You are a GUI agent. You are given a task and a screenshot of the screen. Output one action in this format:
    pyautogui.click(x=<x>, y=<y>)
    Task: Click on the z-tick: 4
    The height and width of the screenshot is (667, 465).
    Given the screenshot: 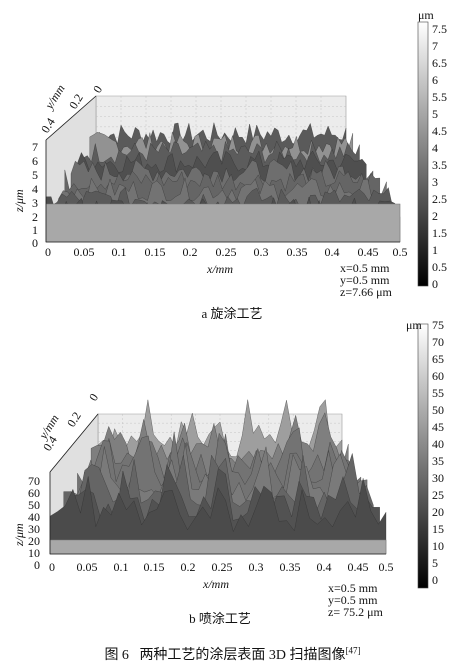 What is the action you would take?
    pyautogui.click(x=35, y=189)
    